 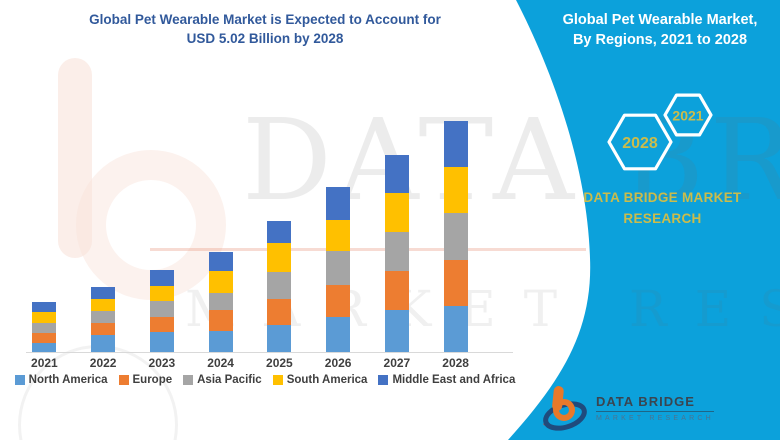 I want to click on legend-item-asia-pacific: Asia Pacific, so click(x=222, y=380).